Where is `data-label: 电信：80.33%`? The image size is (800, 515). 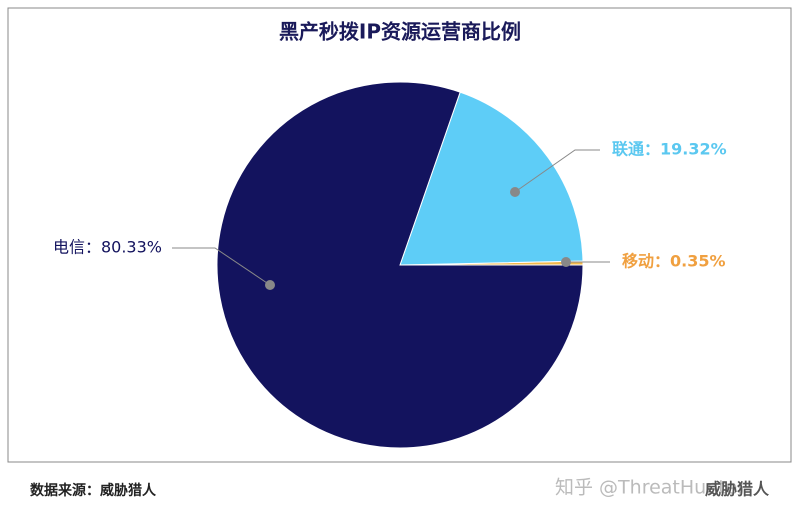
data-label: 电信：80.33% is located at coordinates (107, 247).